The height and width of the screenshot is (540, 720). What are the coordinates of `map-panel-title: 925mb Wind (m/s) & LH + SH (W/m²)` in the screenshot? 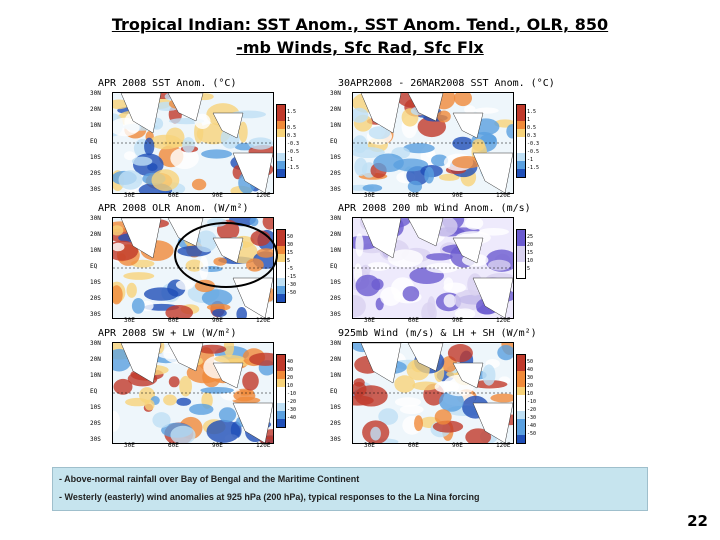 It's located at (437, 333).